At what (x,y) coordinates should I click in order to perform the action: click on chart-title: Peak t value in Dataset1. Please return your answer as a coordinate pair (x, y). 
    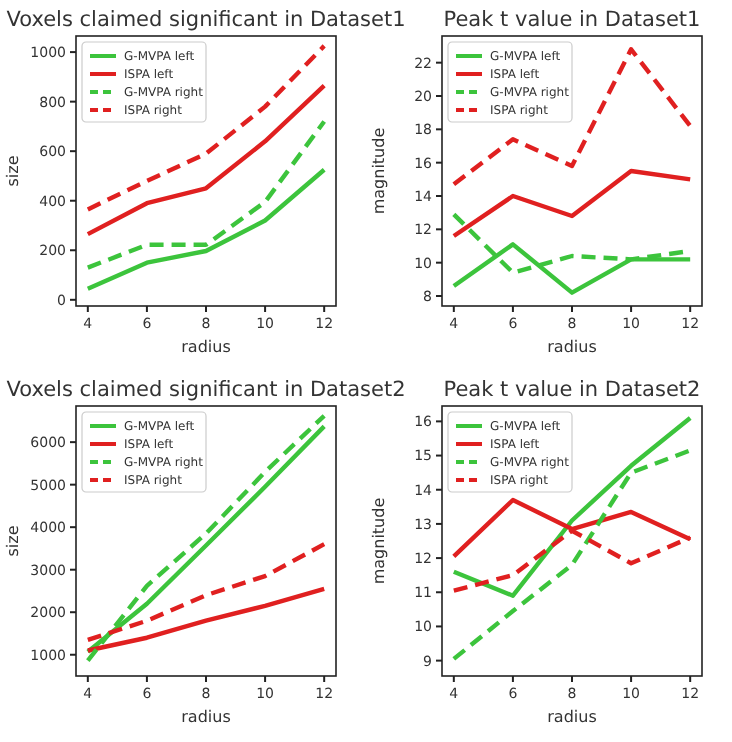
    Looking at the image, I should click on (572, 20).